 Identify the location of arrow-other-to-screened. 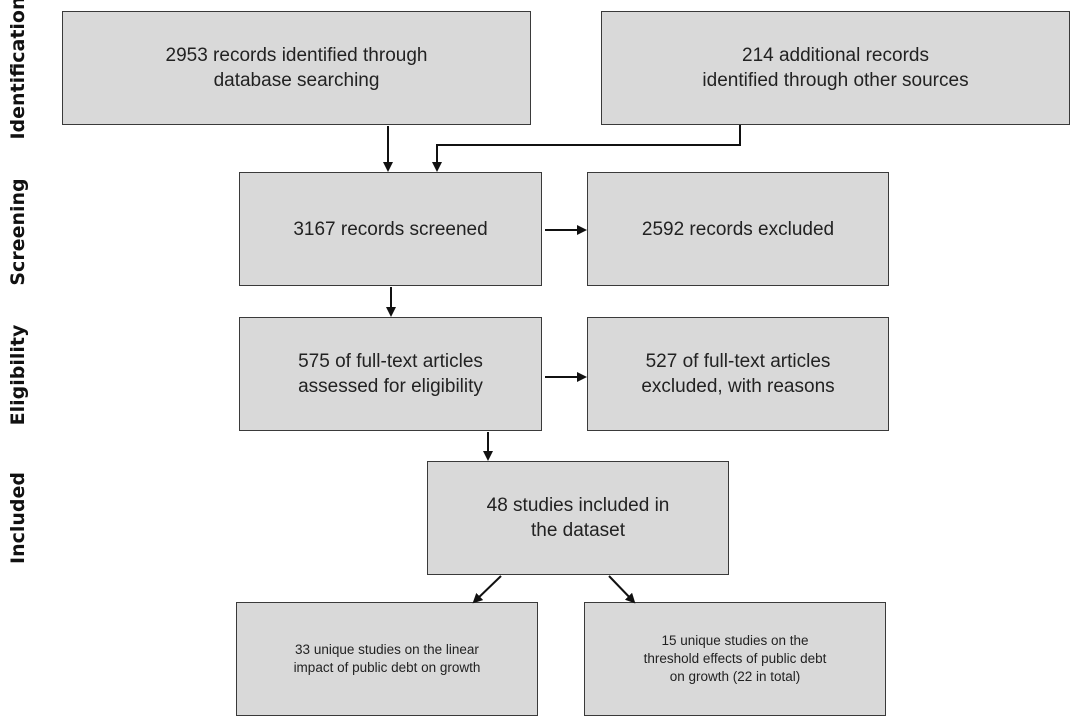
(586, 148).